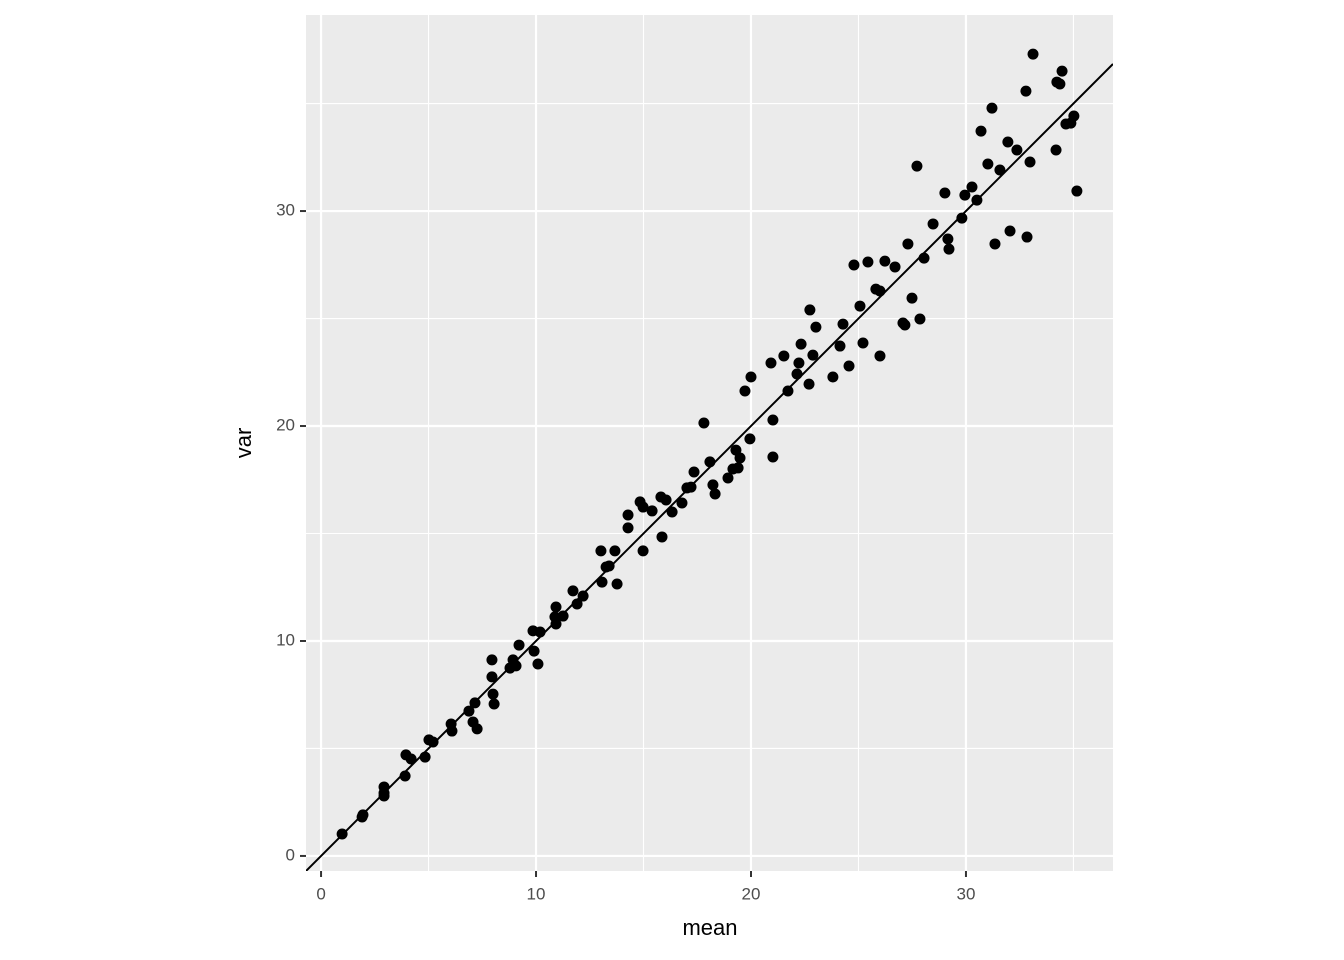  I want to click on x-axis-title: mean, so click(709, 927).